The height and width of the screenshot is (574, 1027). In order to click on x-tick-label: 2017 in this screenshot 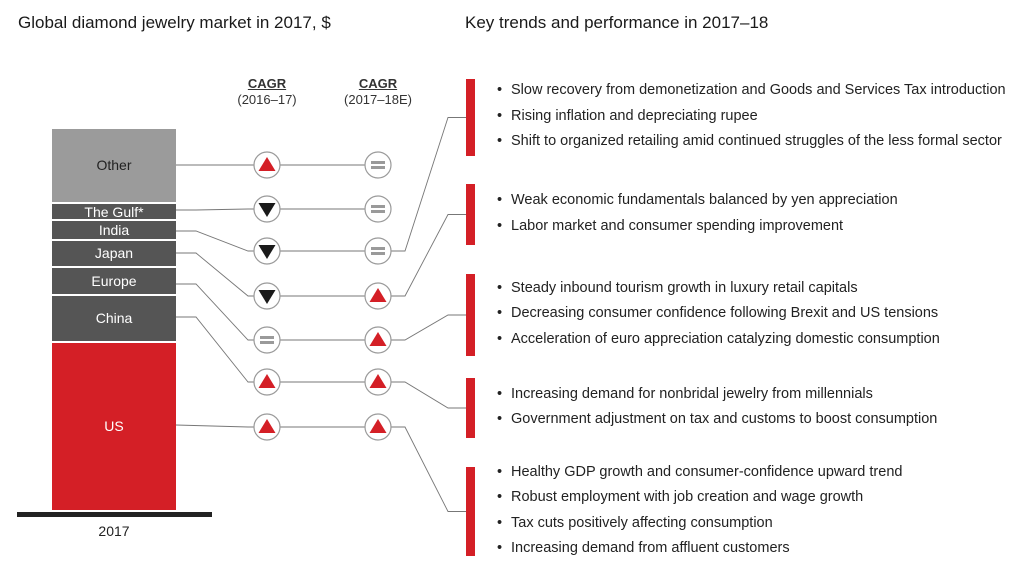, I will do `click(114, 531)`.